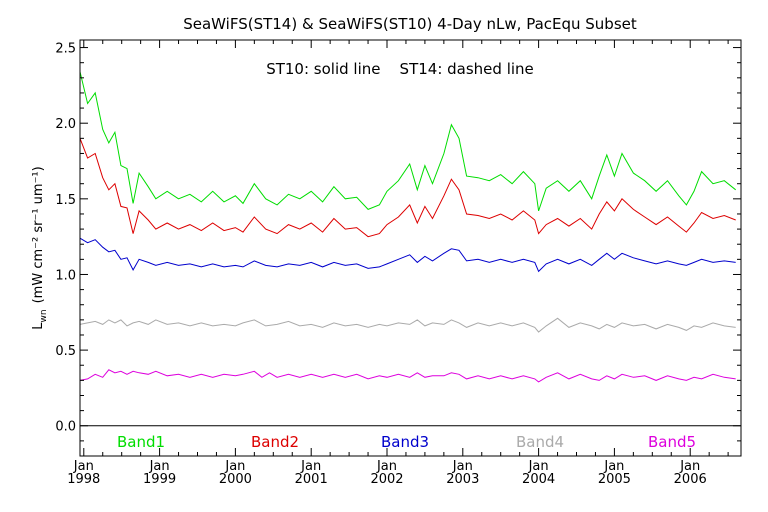 This screenshot has width=768, height=512. I want to click on y-tick-label: 0.0, so click(65, 427).